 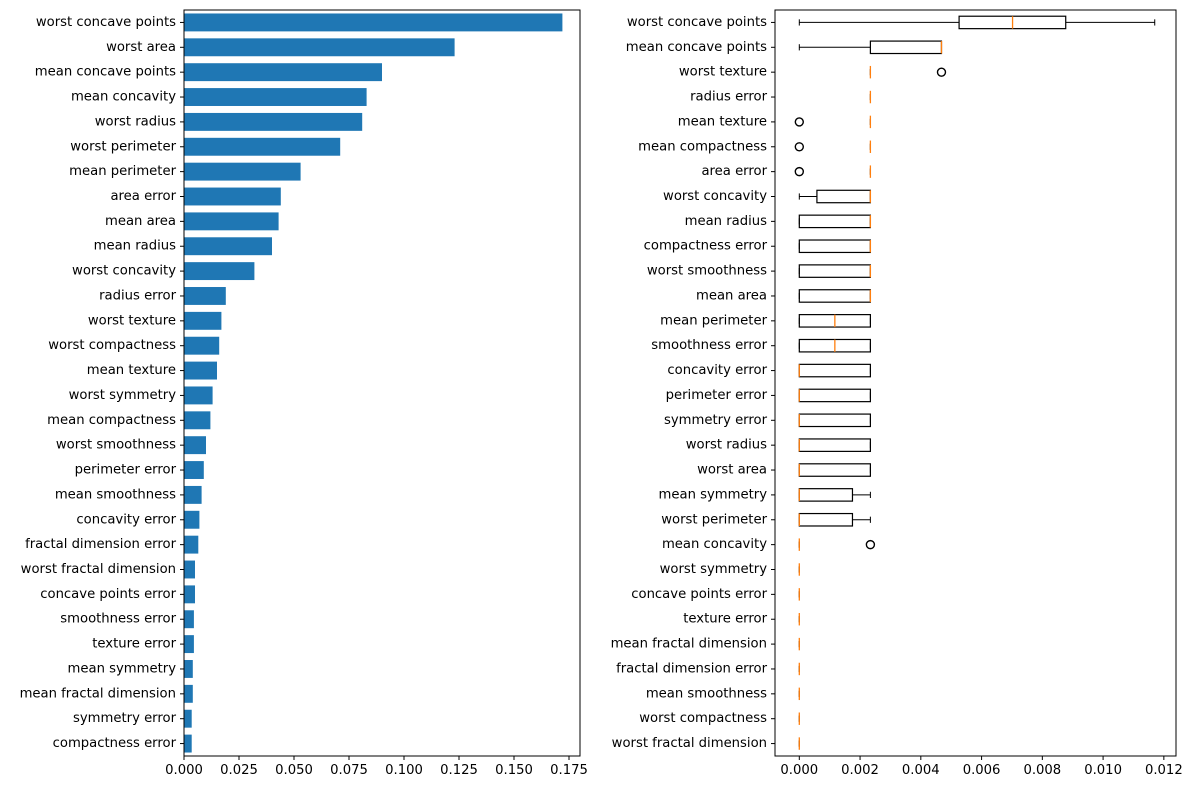 I want to click on box-compactness-error, so click(x=835, y=246).